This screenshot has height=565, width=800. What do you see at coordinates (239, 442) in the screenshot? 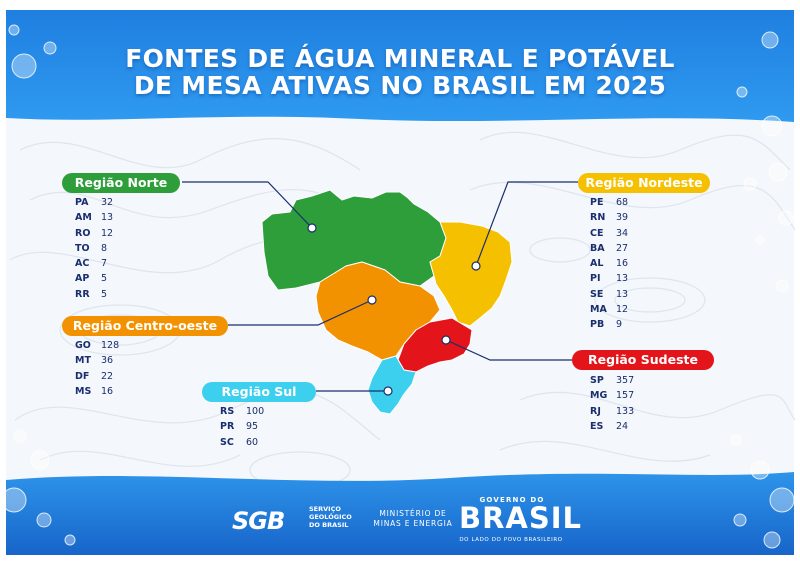
I see `list-item: SC 60` at bounding box center [239, 442].